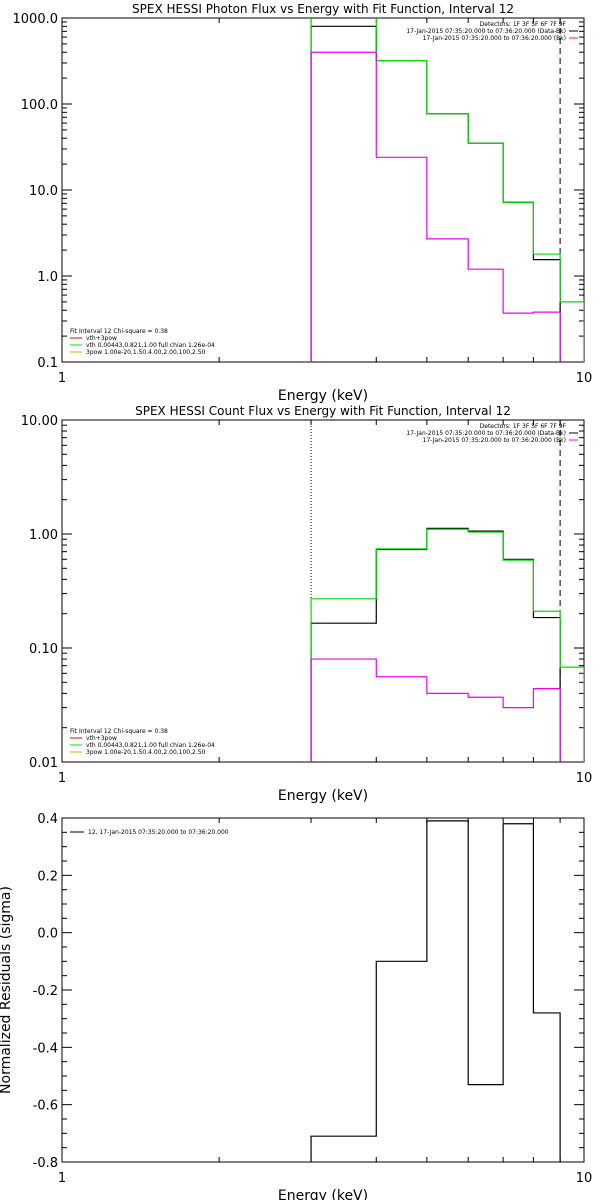 This screenshot has width=600, height=1200. Describe the element at coordinates (45, 1048) in the screenshot. I see `y-tick-label: -0.4` at that location.